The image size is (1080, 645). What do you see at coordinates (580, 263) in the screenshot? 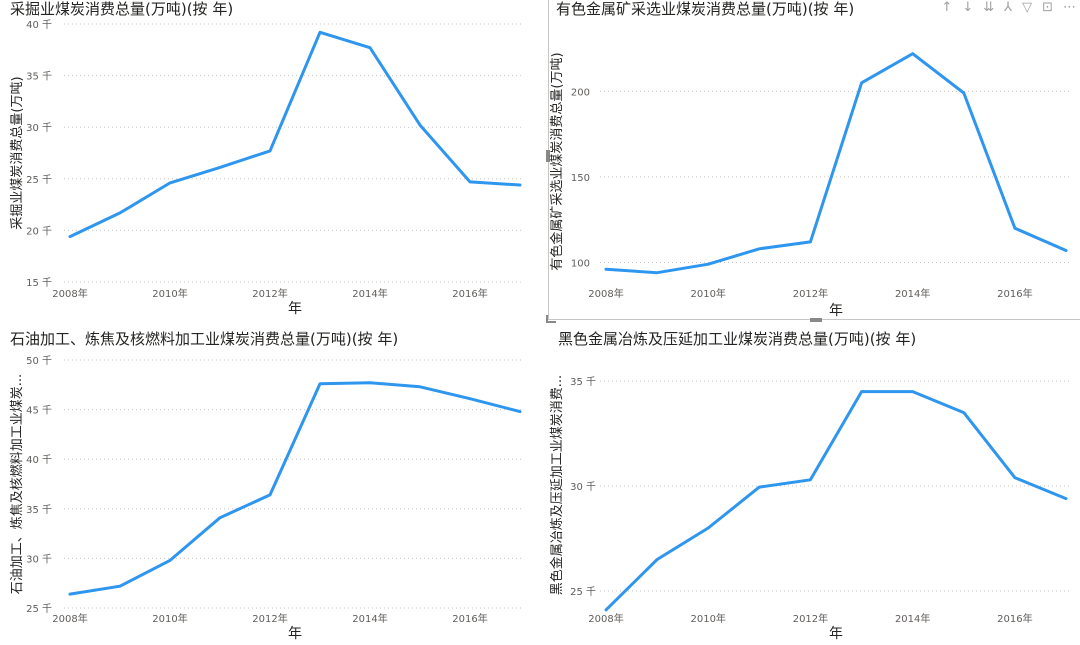
I see `y-tick-label: 100` at bounding box center [580, 263].